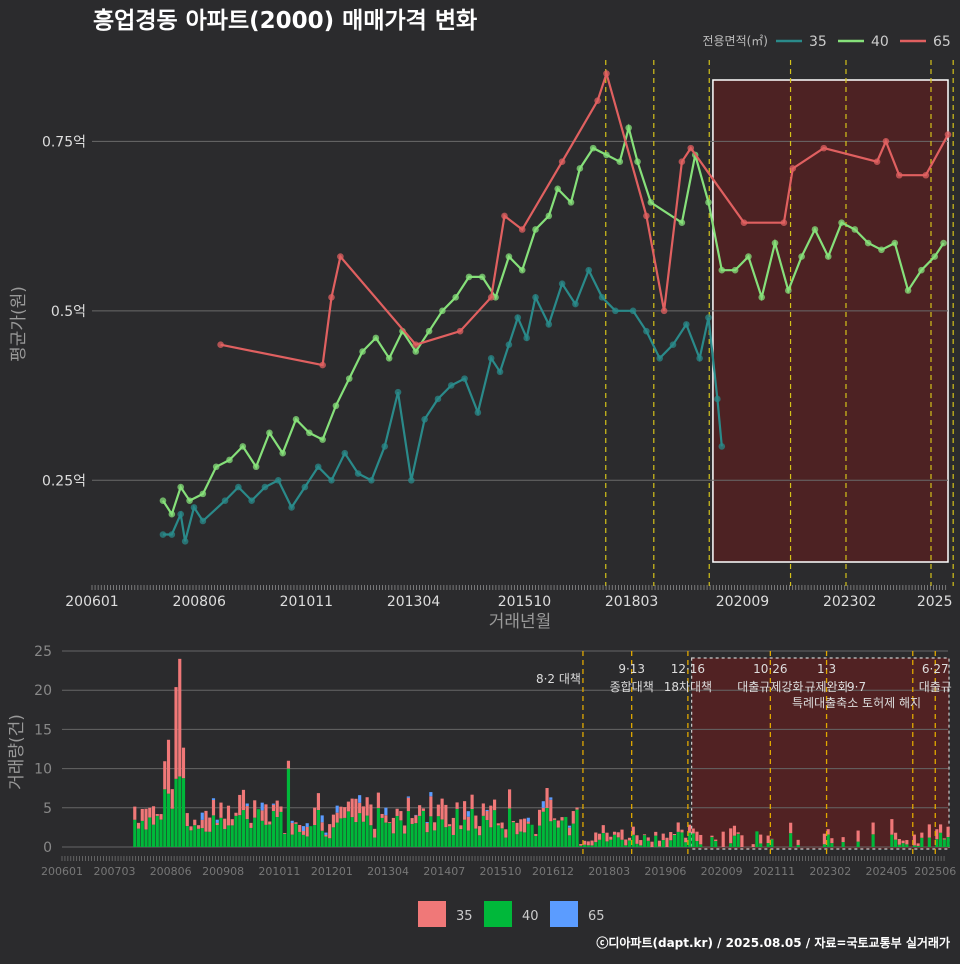 This screenshot has height=964, width=960. Describe the element at coordinates (830, 321) in the screenshot. I see `highlight-region` at that location.